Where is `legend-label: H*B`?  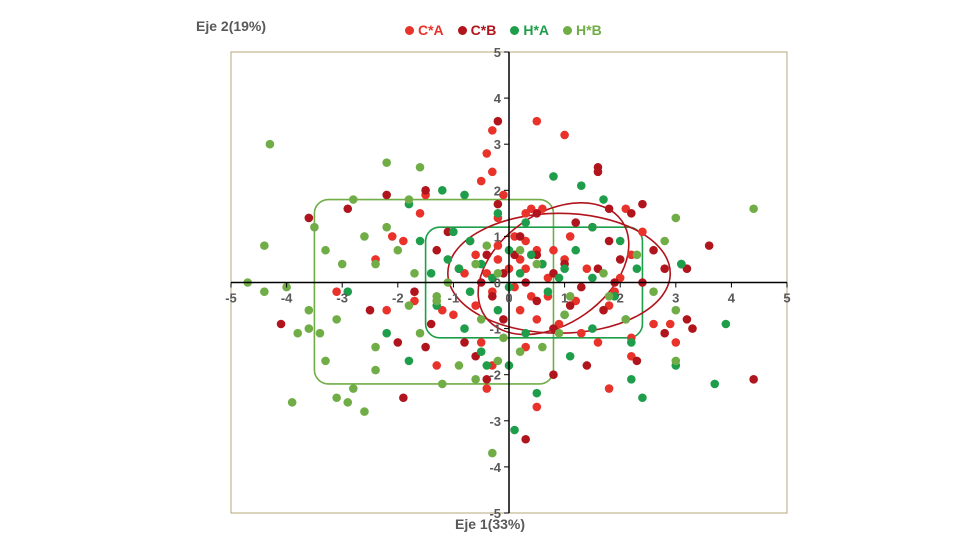 legend-label: H*B is located at coordinates (589, 30).